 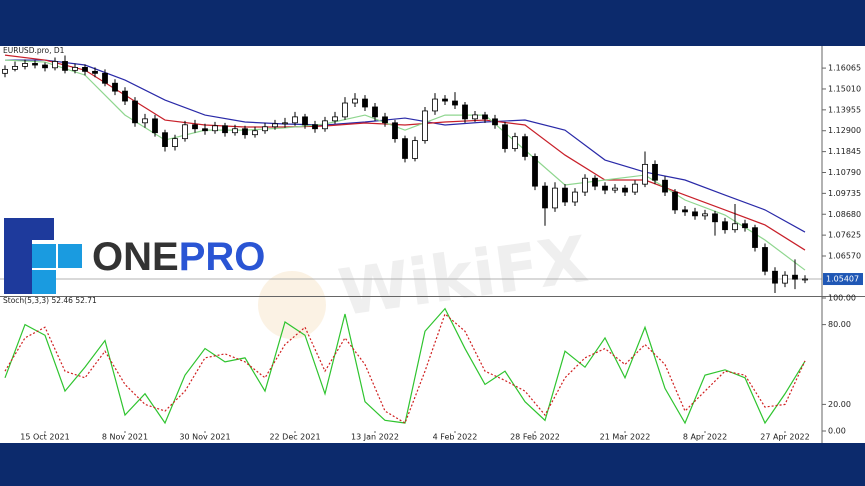 What do you see at coordinates (844, 256) in the screenshot?
I see `y-tick-label: 1.06570` at bounding box center [844, 256].